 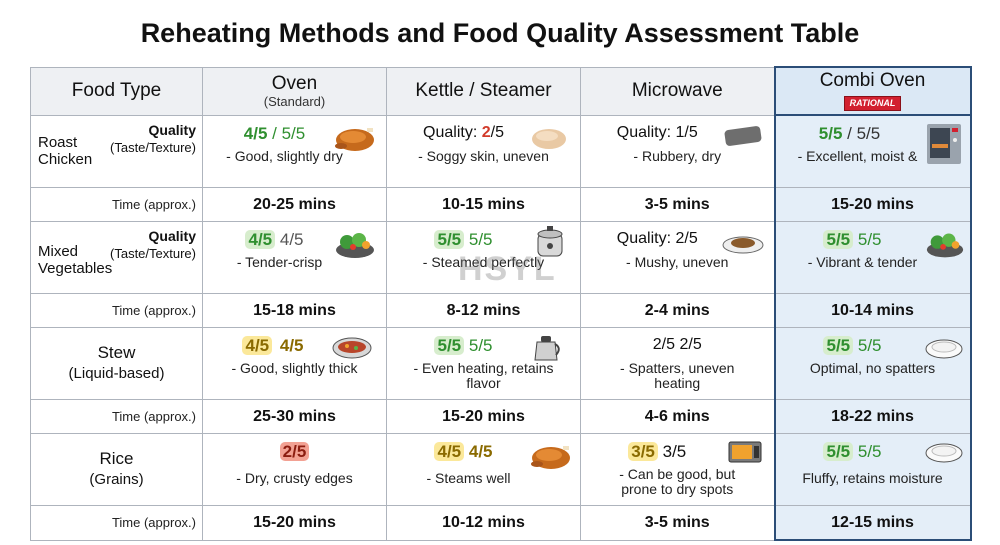 What do you see at coordinates (483, 416) in the screenshot?
I see `time-stew-kettle: 15-20 mins` at bounding box center [483, 416].